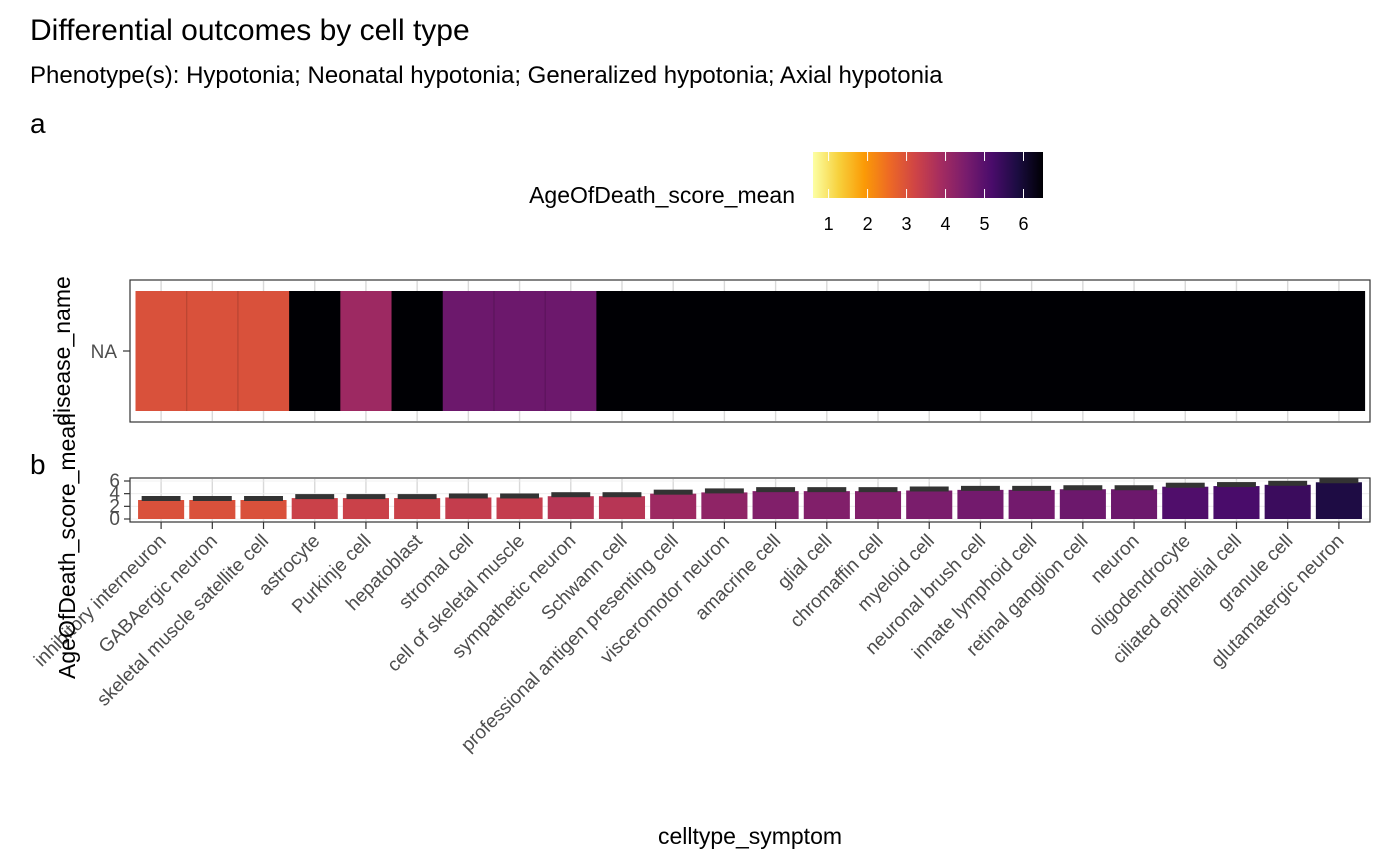 The image size is (1400, 866). Describe the element at coordinates (62, 351) in the screenshot. I see `heatmap-y-axis-title: disease_name` at that location.